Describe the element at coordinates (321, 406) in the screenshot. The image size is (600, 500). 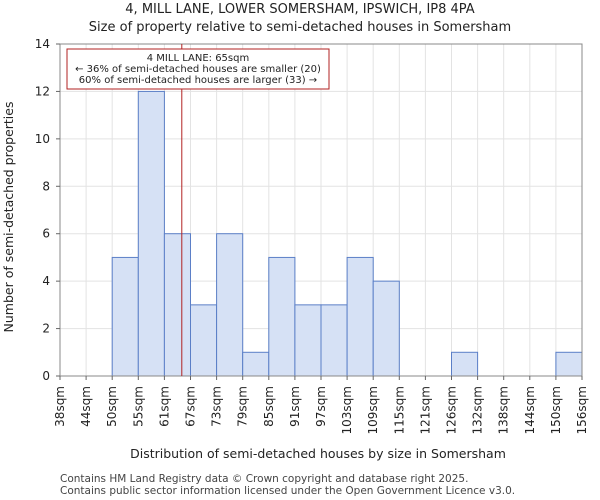
I see `x-tick-label: 97sqm` at that location.